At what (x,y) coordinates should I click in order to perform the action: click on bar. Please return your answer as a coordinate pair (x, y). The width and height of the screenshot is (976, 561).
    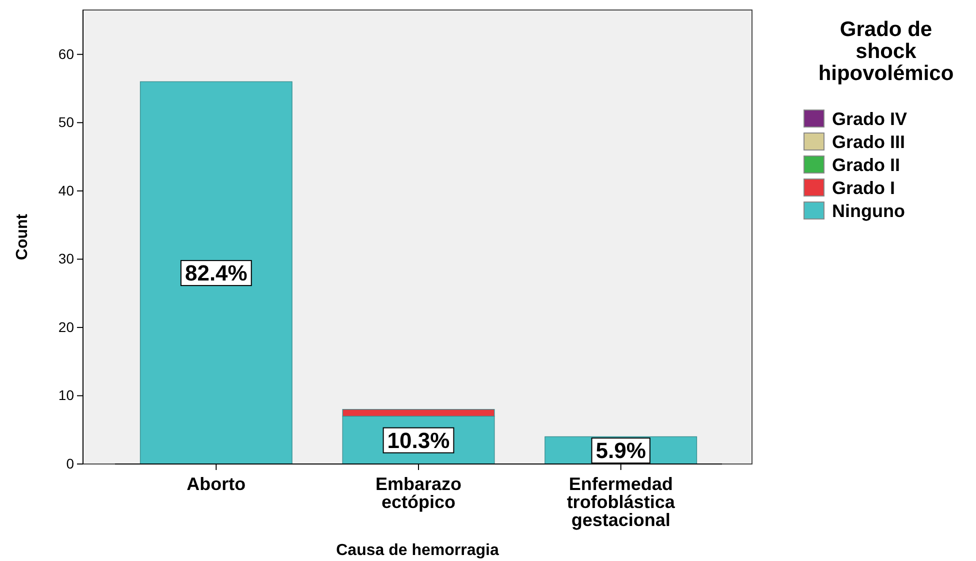
    Looking at the image, I should click on (216, 272).